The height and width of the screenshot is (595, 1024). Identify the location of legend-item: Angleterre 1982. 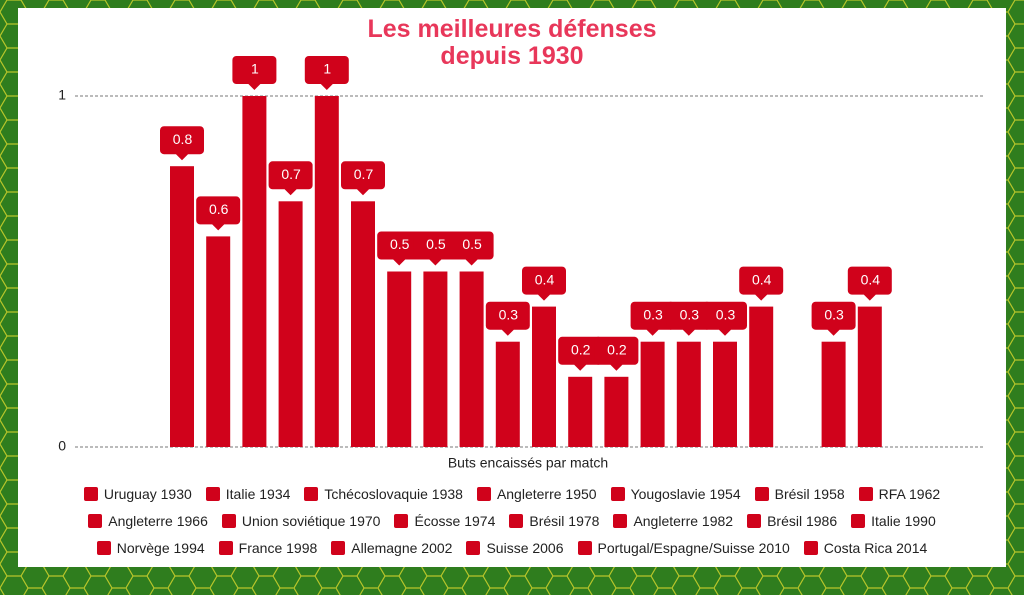
(673, 520).